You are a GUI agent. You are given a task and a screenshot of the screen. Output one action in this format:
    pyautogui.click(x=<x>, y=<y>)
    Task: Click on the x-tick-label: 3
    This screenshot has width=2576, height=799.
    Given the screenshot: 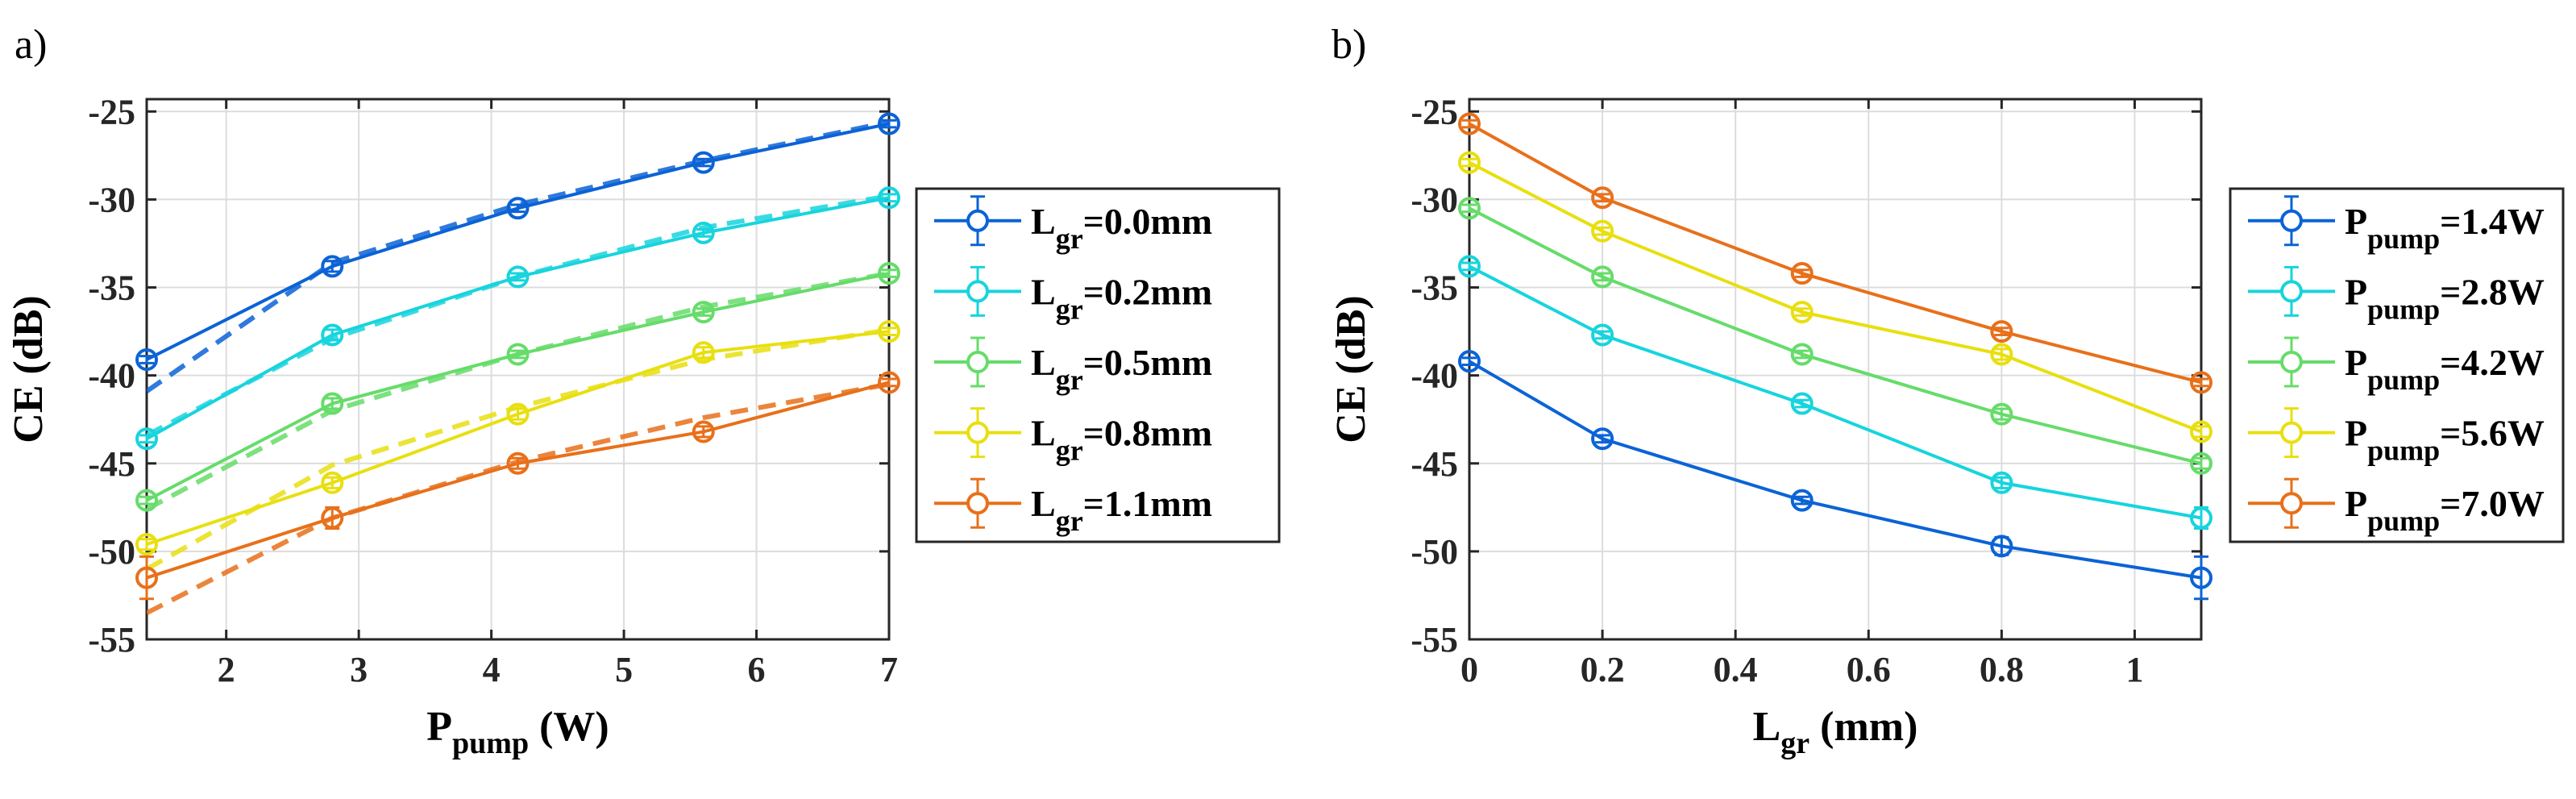 What is the action you would take?
    pyautogui.click(x=359, y=669)
    